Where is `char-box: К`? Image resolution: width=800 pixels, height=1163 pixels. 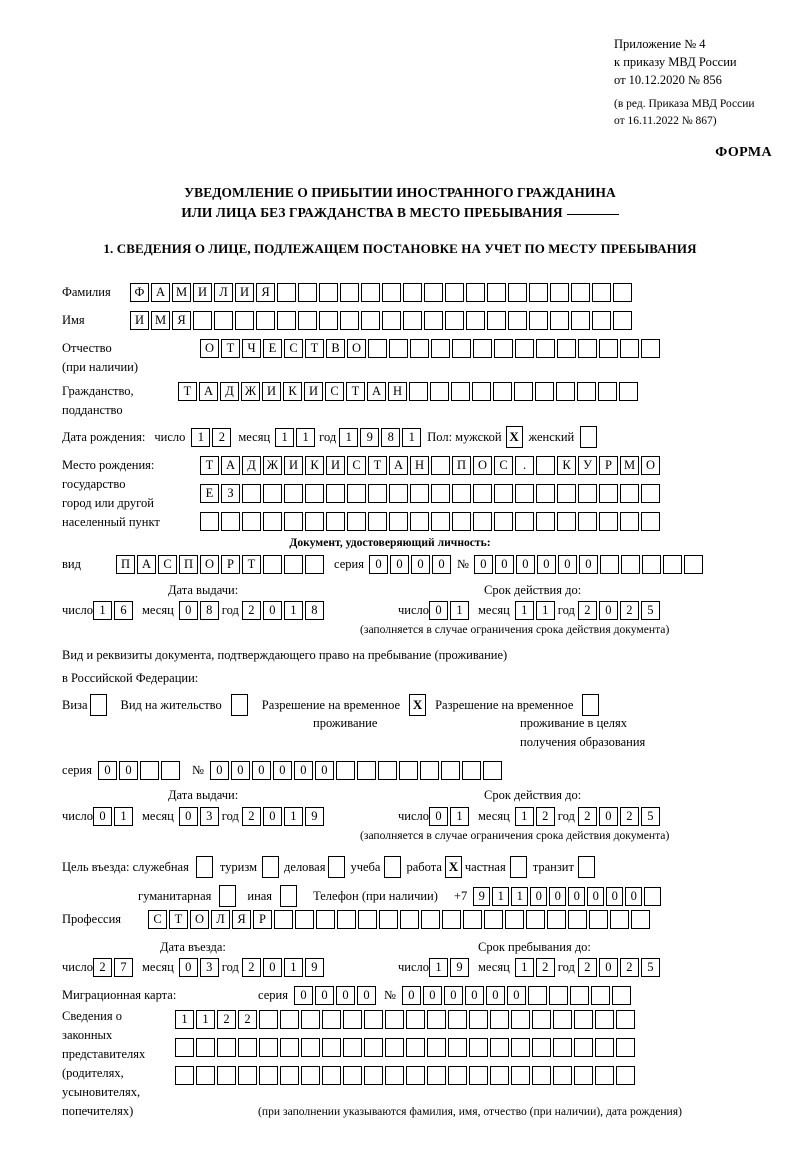
char-box: К is located at coordinates (292, 391).